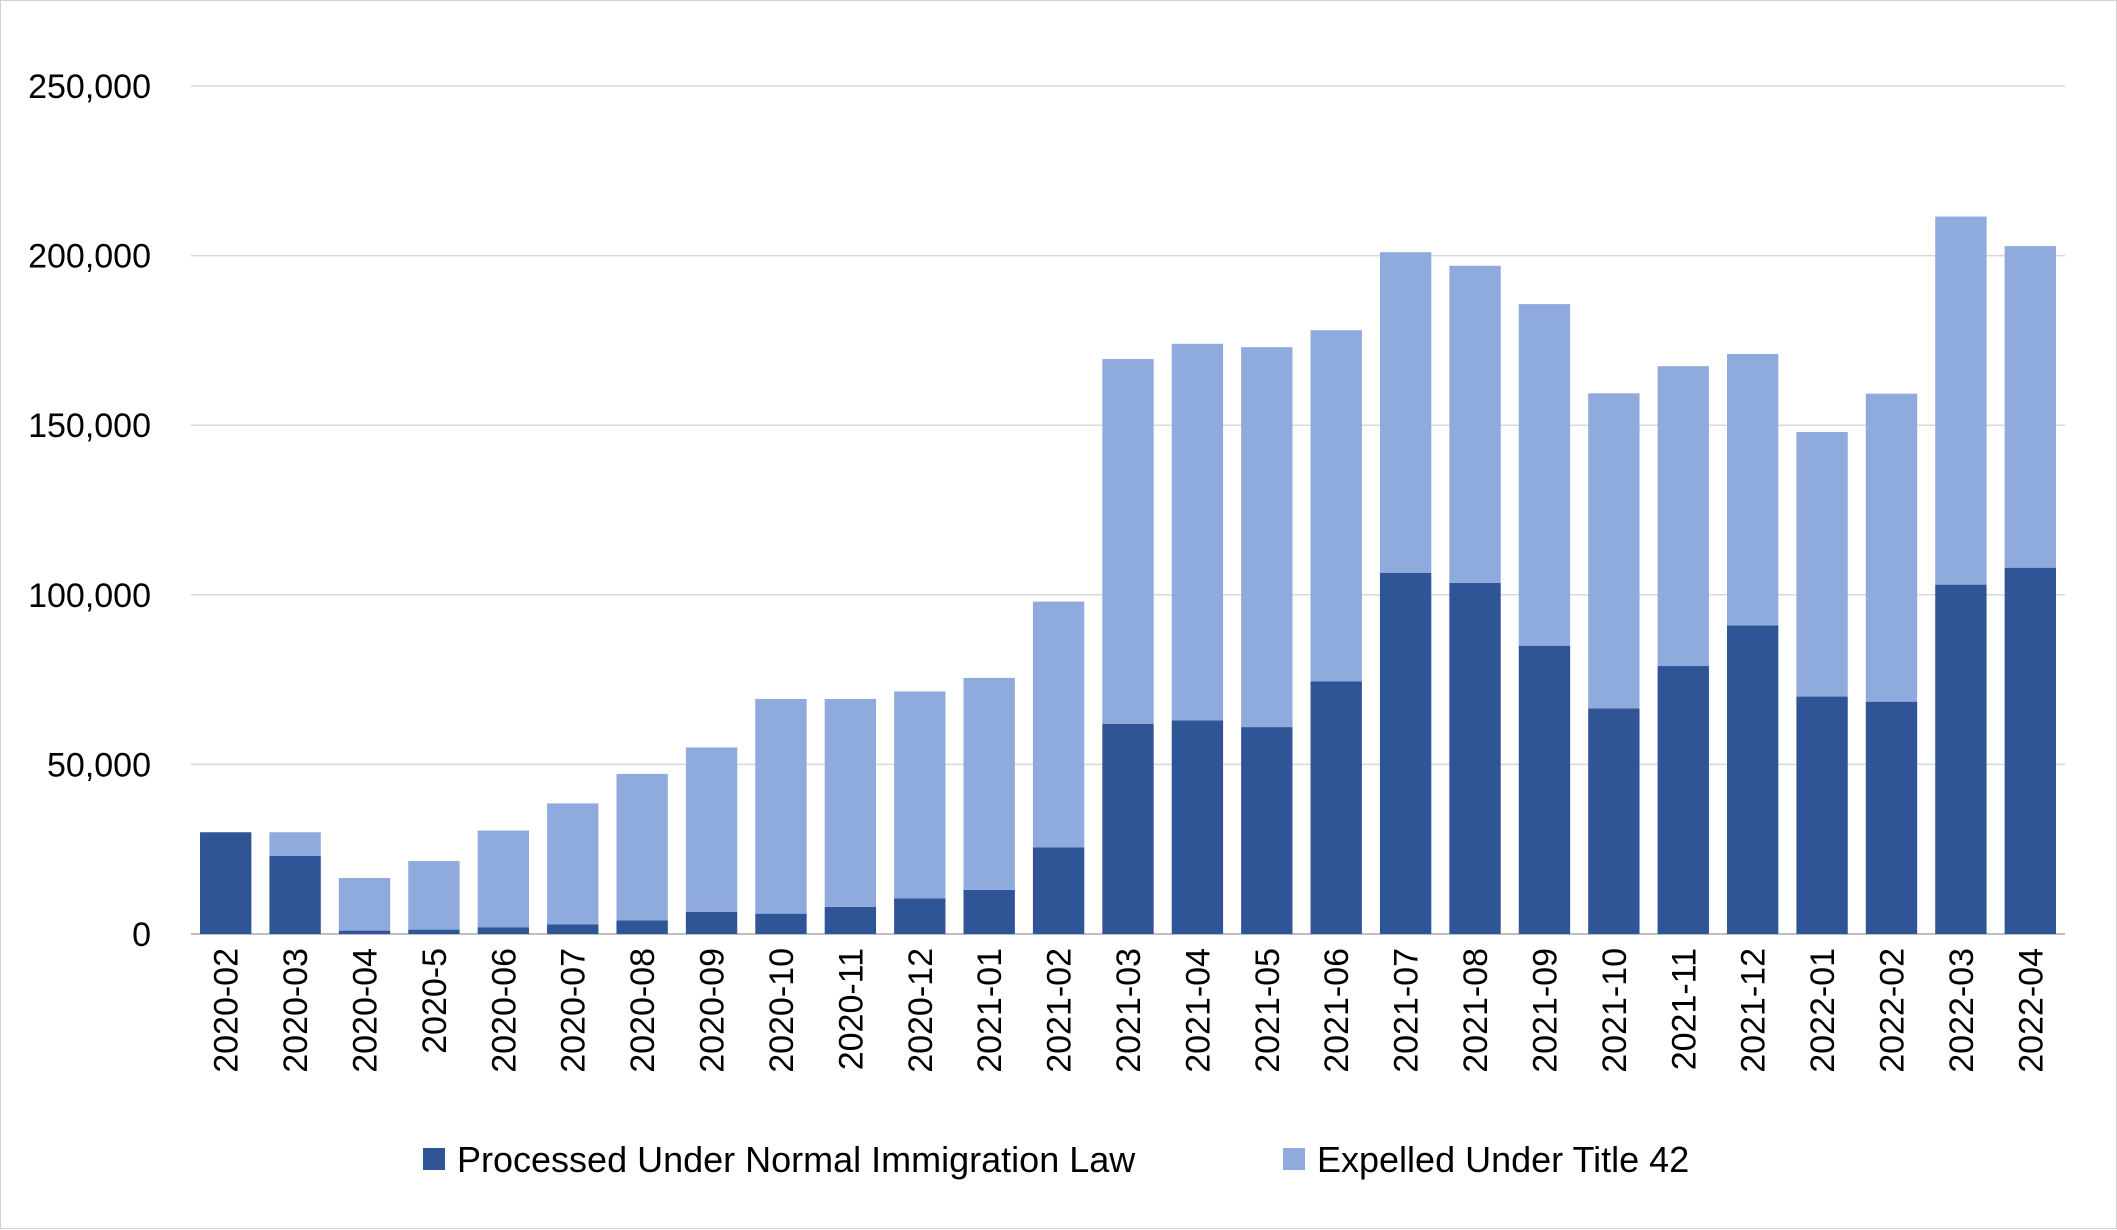 The image size is (2117, 1230). What do you see at coordinates (713, 1010) in the screenshot?
I see `x-tick-label: 2020-09` at bounding box center [713, 1010].